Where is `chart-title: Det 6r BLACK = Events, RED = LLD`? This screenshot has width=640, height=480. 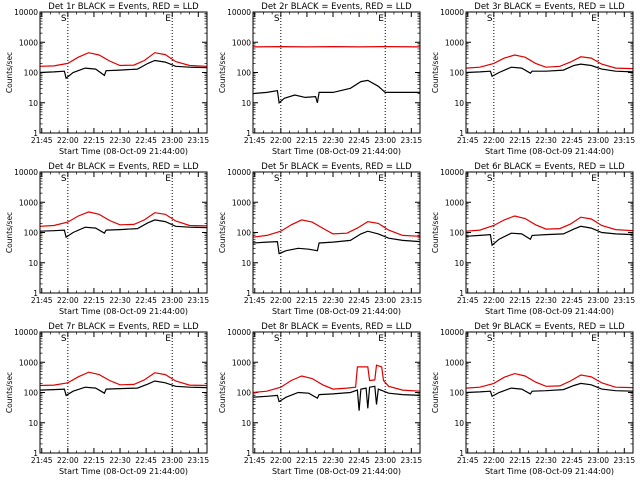
chart-title: Det 6r BLACK = Events, RED = LLD is located at coordinates (549, 167).